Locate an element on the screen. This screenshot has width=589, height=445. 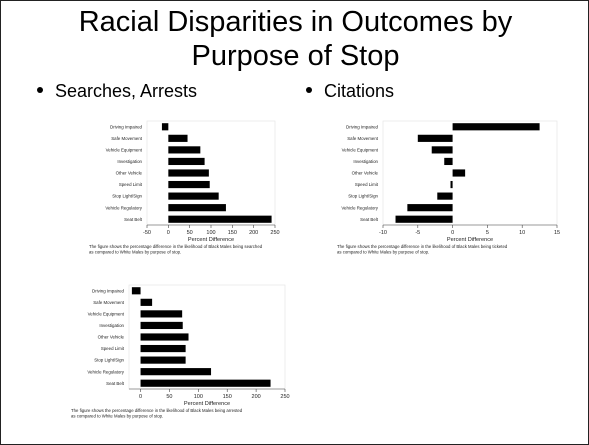
slide-title-line-2: Purpose of Stop is located at coordinates (295, 56).